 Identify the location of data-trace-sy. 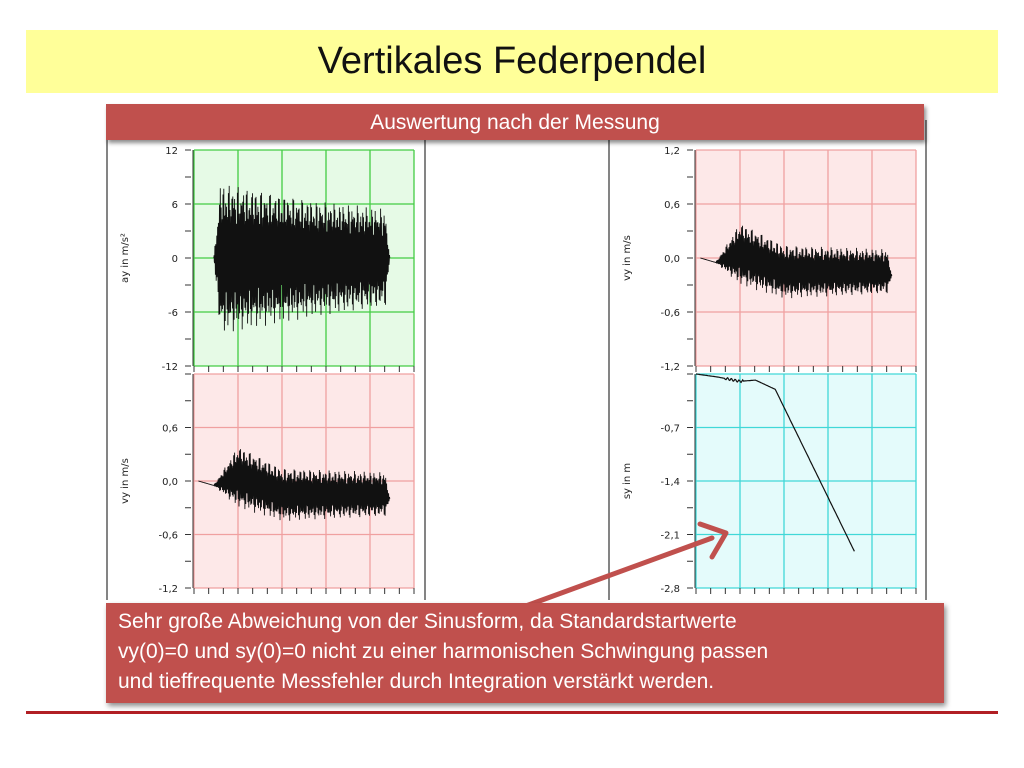
(775, 462).